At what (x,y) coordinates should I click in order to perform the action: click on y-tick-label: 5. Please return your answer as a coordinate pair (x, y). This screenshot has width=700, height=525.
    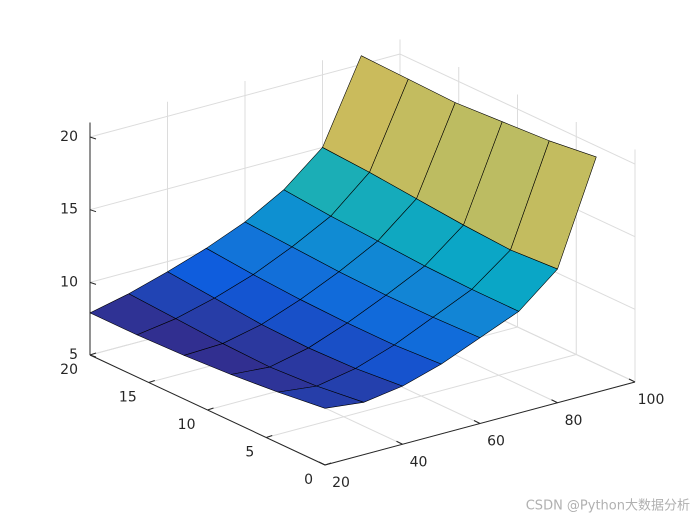
    Looking at the image, I should click on (249, 453).